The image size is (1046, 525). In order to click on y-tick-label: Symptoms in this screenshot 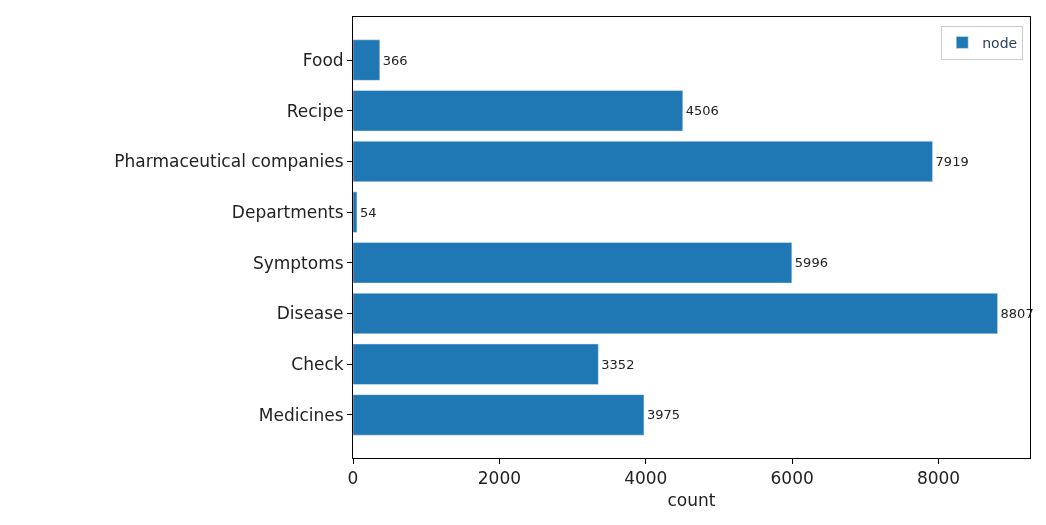, I will do `click(298, 262)`.